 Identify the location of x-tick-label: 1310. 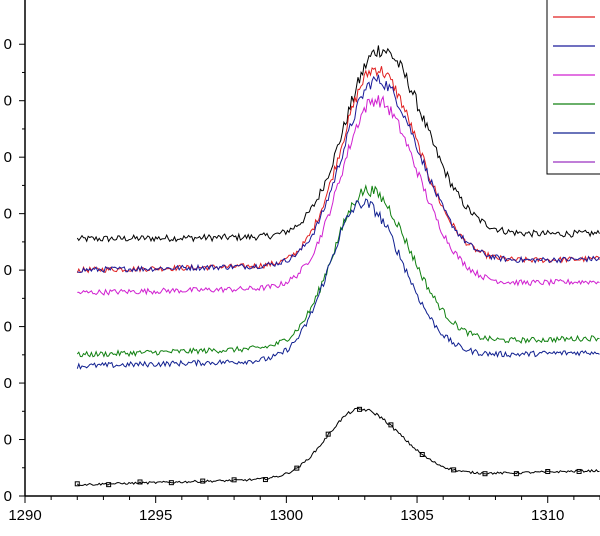
(547, 515).